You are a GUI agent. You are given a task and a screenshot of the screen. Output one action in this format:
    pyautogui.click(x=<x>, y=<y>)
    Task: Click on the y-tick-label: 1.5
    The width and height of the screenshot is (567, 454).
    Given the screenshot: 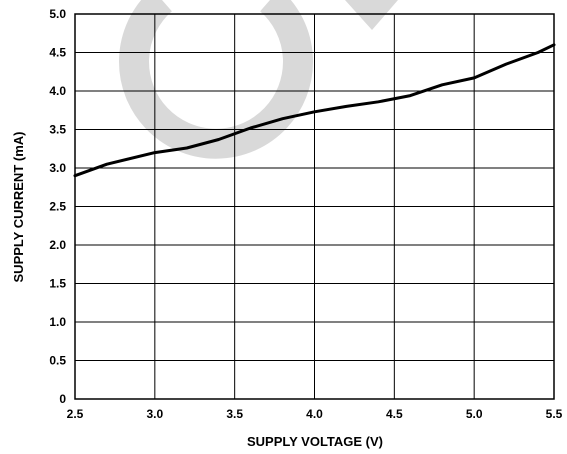 What is the action you would take?
    pyautogui.click(x=57, y=284)
    